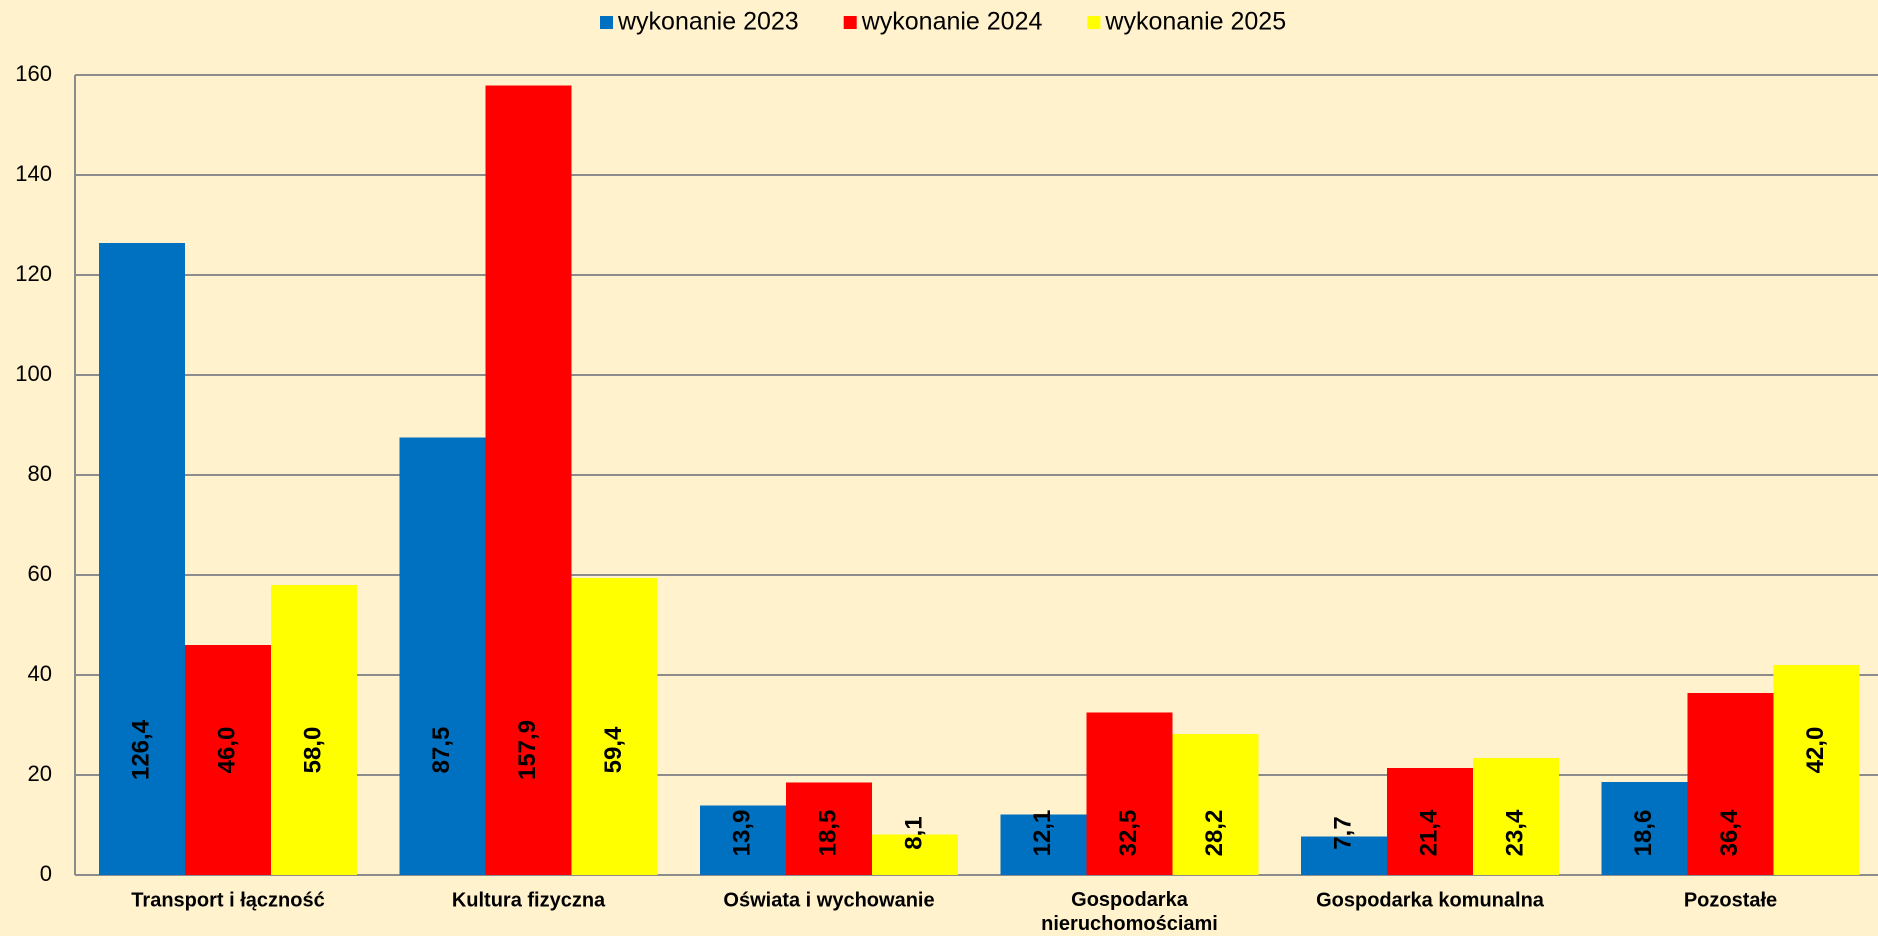 The width and height of the screenshot is (1878, 936). What do you see at coordinates (1430, 900) in the screenshot?
I see `x-tick-label: Gospodarka komunalna` at bounding box center [1430, 900].